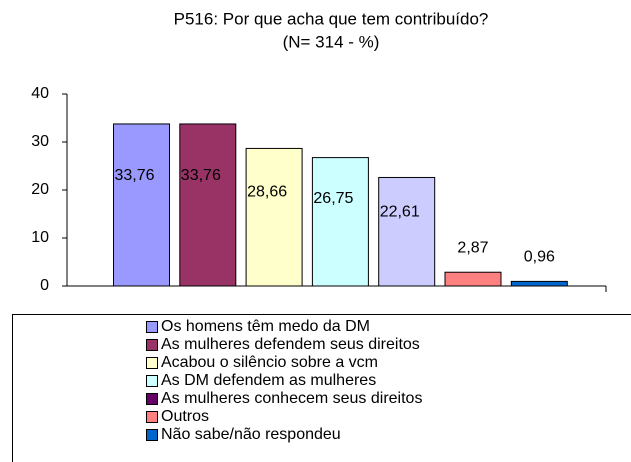  Describe the element at coordinates (40, 93) in the screenshot. I see `y-tick-label: 40` at that location.